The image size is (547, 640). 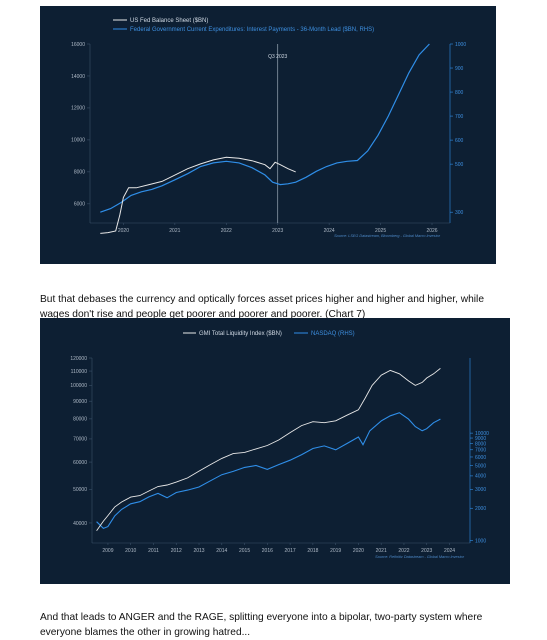 I want to click on annotation-label: Q3 2023, so click(x=277, y=57).